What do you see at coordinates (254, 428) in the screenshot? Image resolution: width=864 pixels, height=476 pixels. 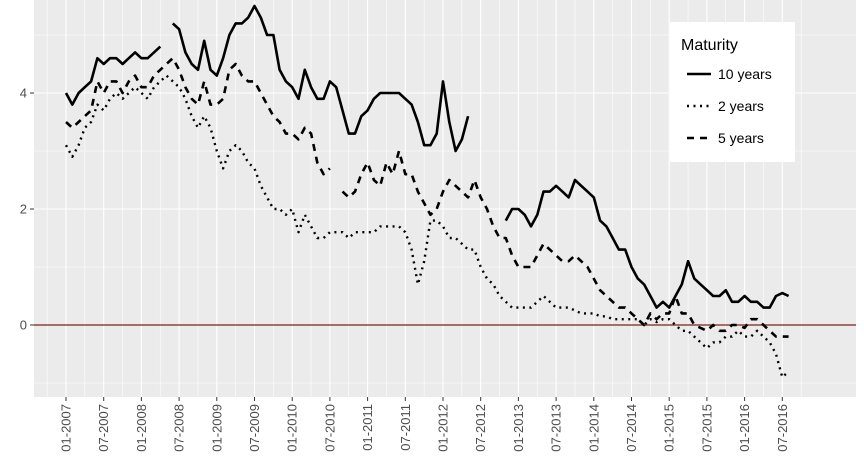 I see `x-tick-label: 07-2009` at bounding box center [254, 428].